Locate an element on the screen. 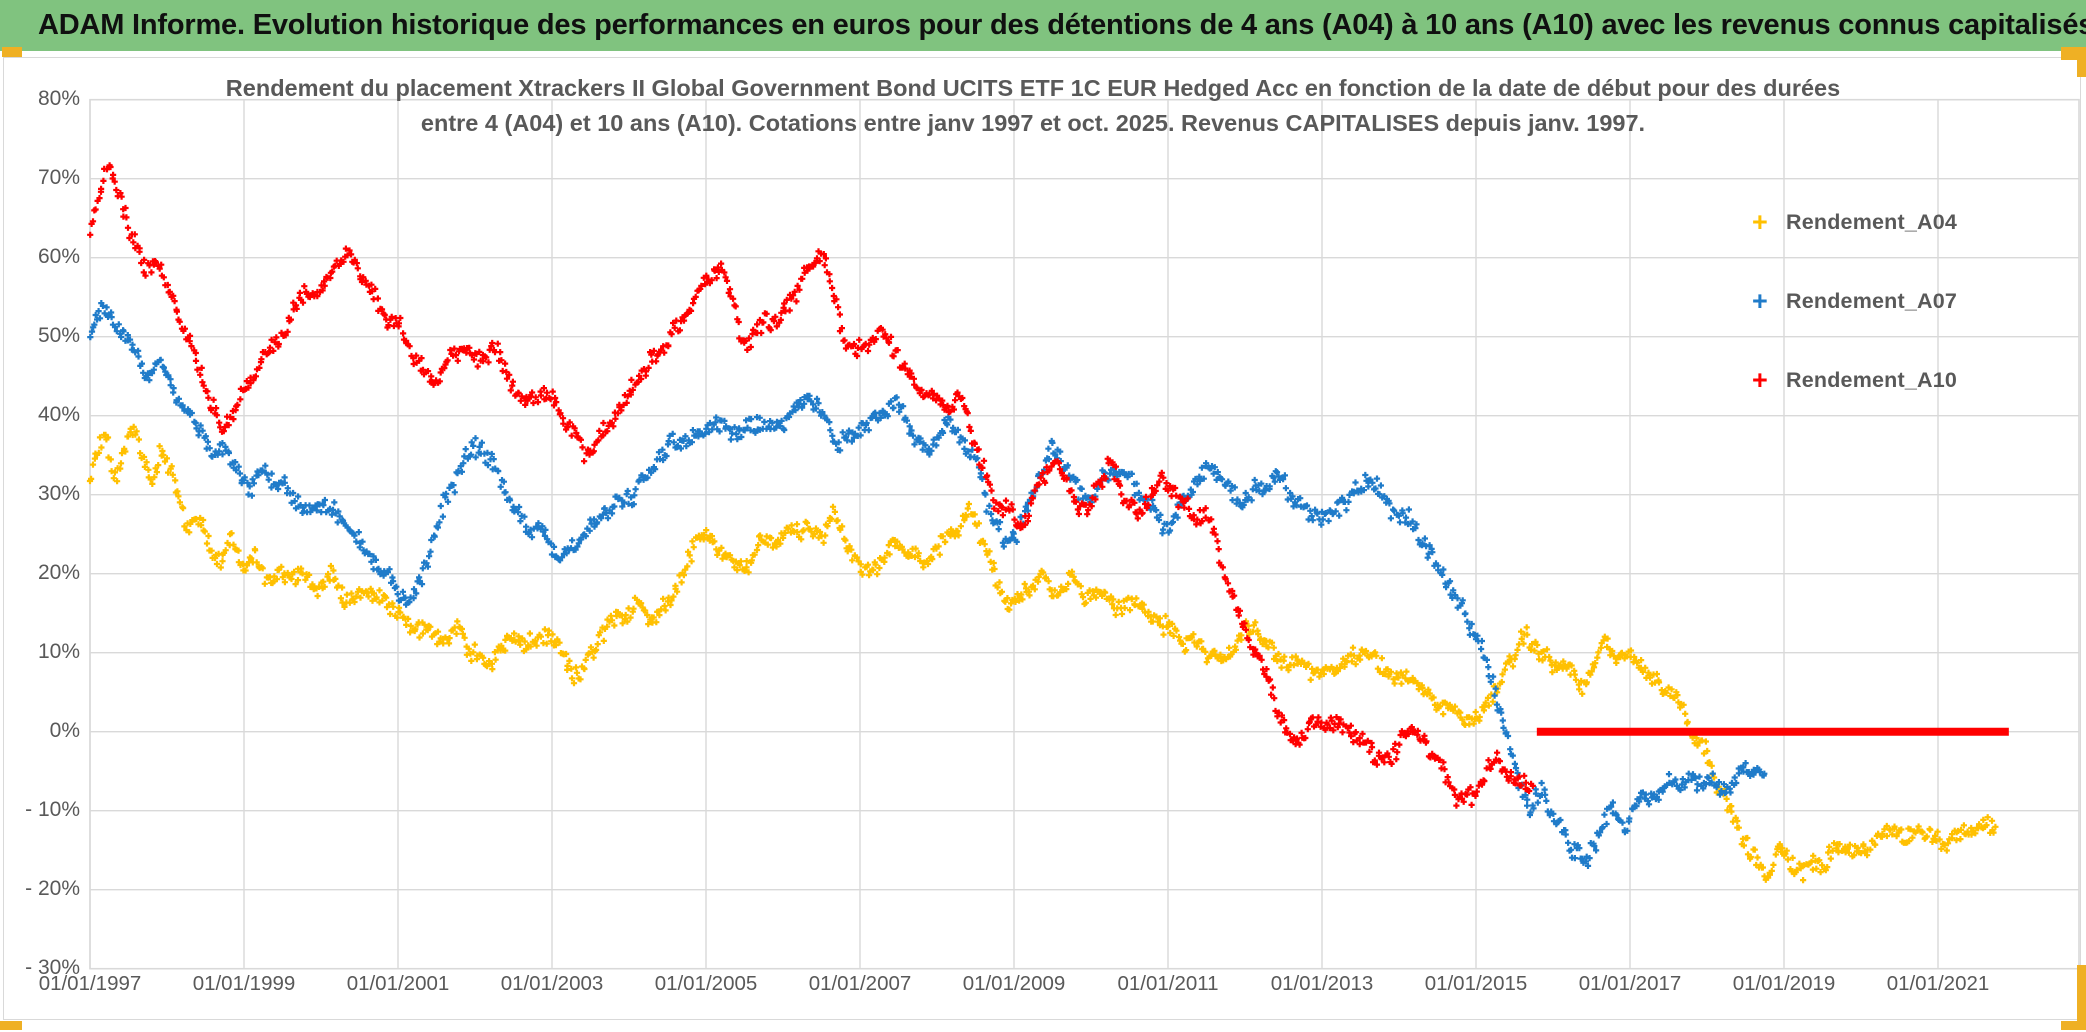  y-tick-label: 60% is located at coordinates (58, 256).